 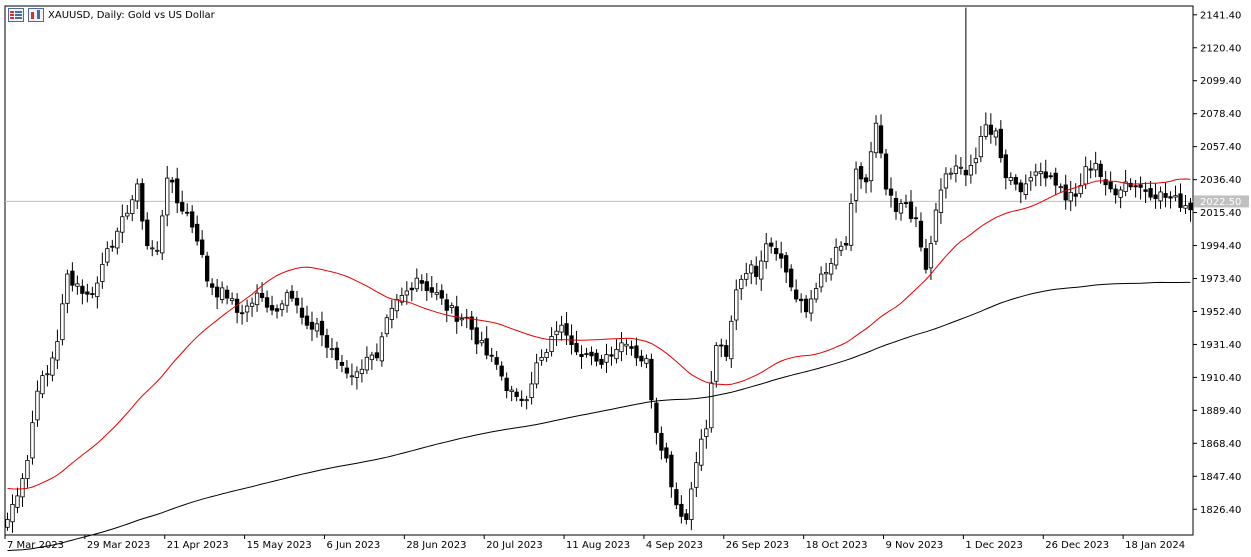 I want to click on y-tick-label: 1910.40, so click(x=1220, y=378).